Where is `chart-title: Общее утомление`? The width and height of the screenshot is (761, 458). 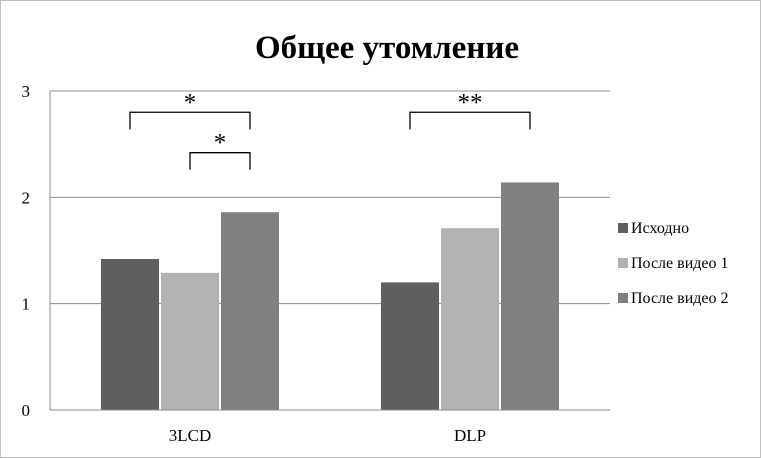 chart-title: Общее утомление is located at coordinates (387, 48).